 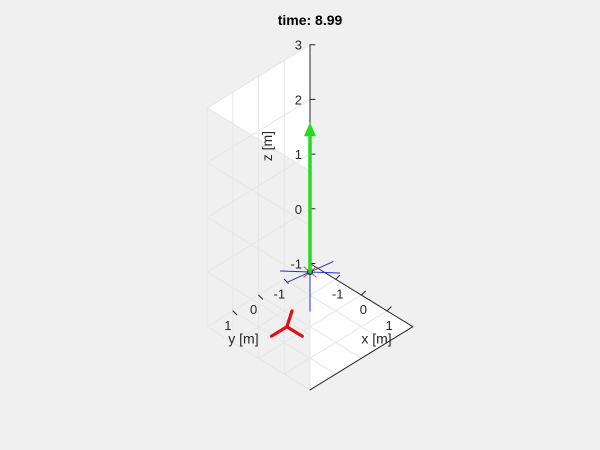 What do you see at coordinates (267, 146) in the screenshot?
I see `z-axis-label: z [m]` at bounding box center [267, 146].